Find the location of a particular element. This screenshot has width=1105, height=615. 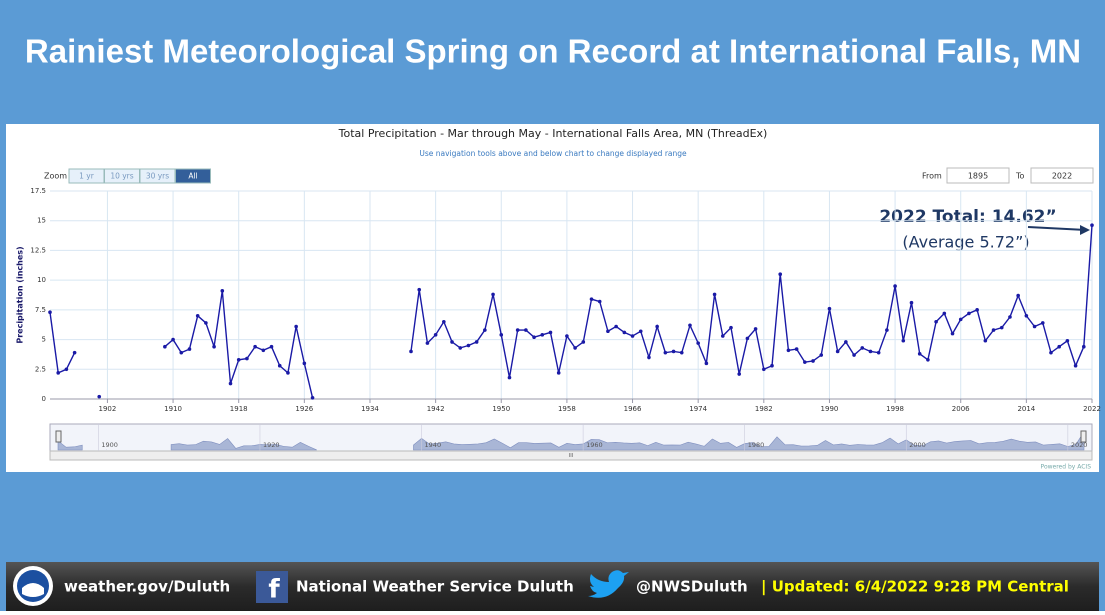

zoom-button-label: 30 yrs is located at coordinates (157, 176).